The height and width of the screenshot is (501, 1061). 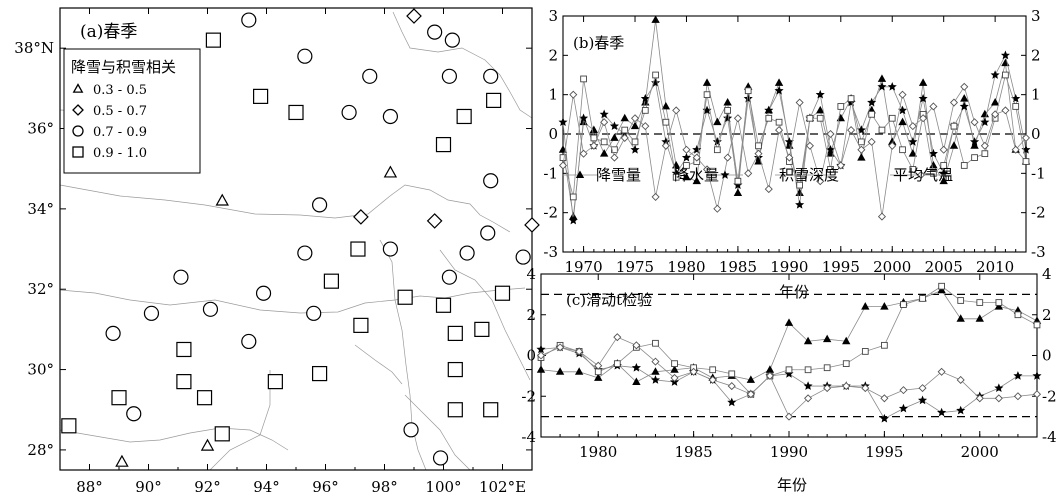 I want to click on legend-label: 0.3 - 0.5, so click(x=120, y=90).